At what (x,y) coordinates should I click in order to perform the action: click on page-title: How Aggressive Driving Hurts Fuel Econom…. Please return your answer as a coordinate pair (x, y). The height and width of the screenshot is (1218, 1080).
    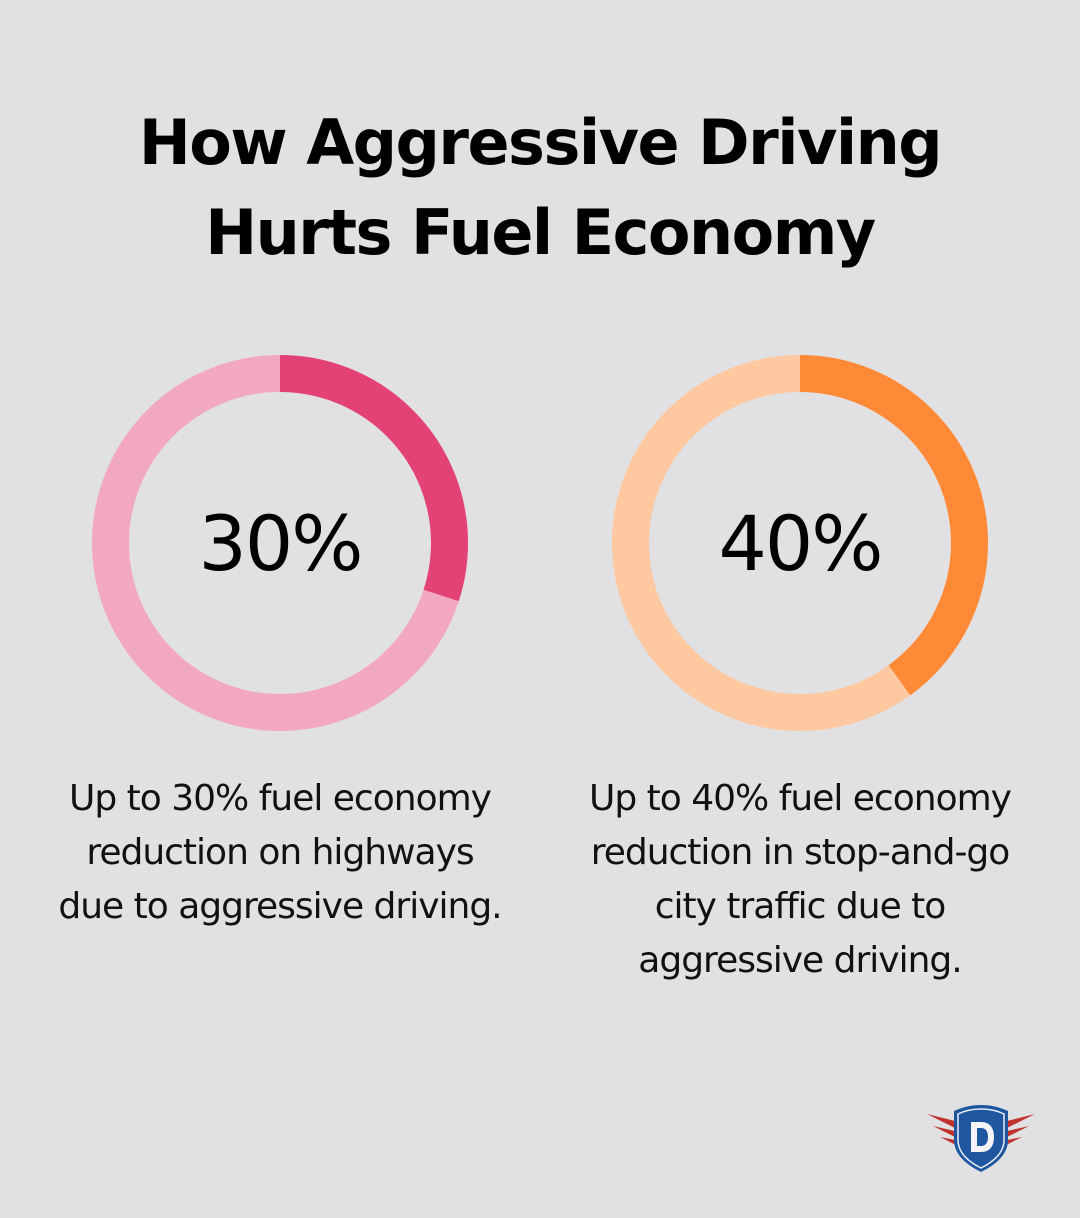
    Looking at the image, I should click on (540, 188).